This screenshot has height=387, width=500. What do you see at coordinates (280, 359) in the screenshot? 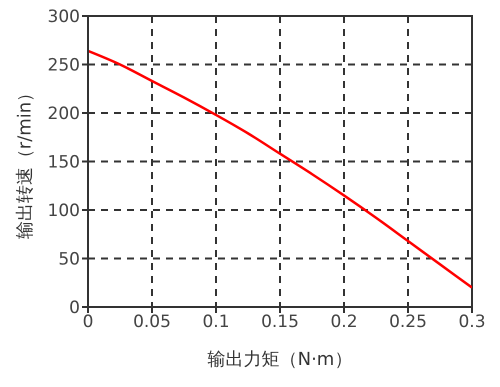
I see `x-axis-title: 输出力矩（N·m）` at bounding box center [280, 359].